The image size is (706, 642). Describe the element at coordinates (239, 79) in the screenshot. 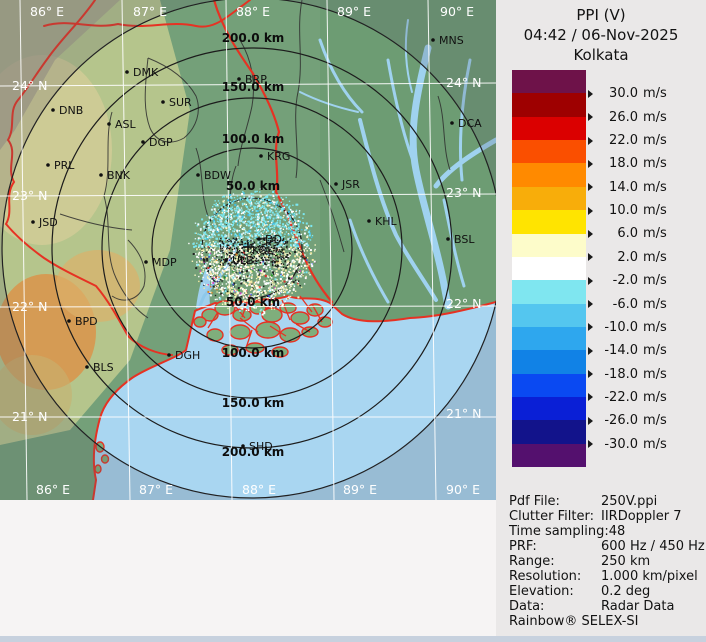

I see `city-dot-BRP` at that location.